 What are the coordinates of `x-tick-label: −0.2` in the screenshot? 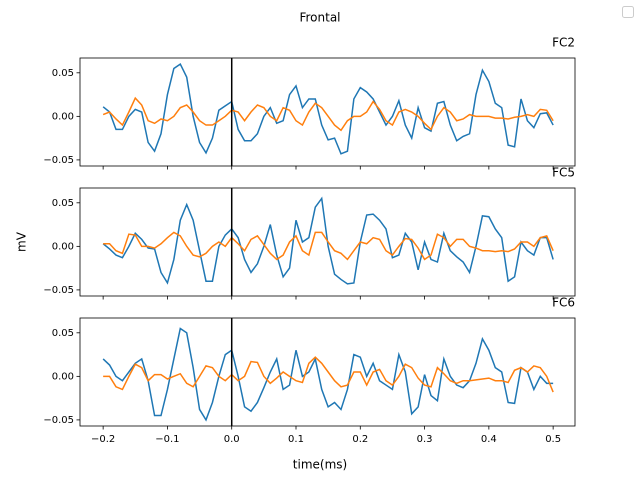 It's located at (103, 439).